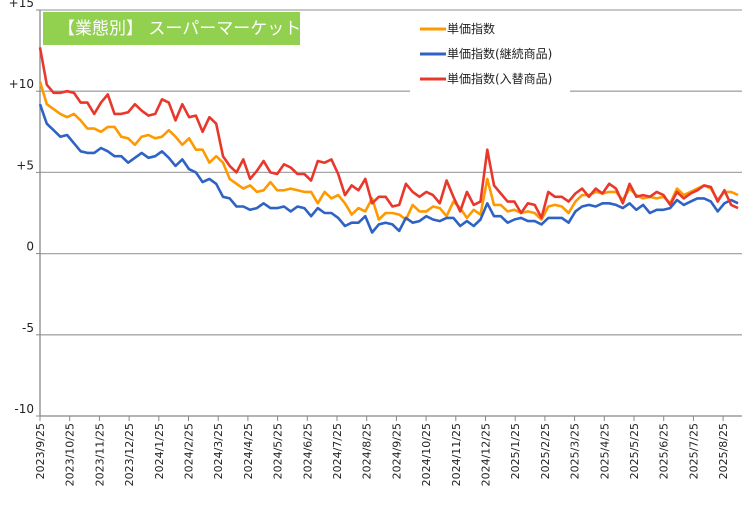  Describe the element at coordinates (179, 29) in the screenshot. I see `chart-title-text: 【業態別】 スーパーマーケット` at that location.